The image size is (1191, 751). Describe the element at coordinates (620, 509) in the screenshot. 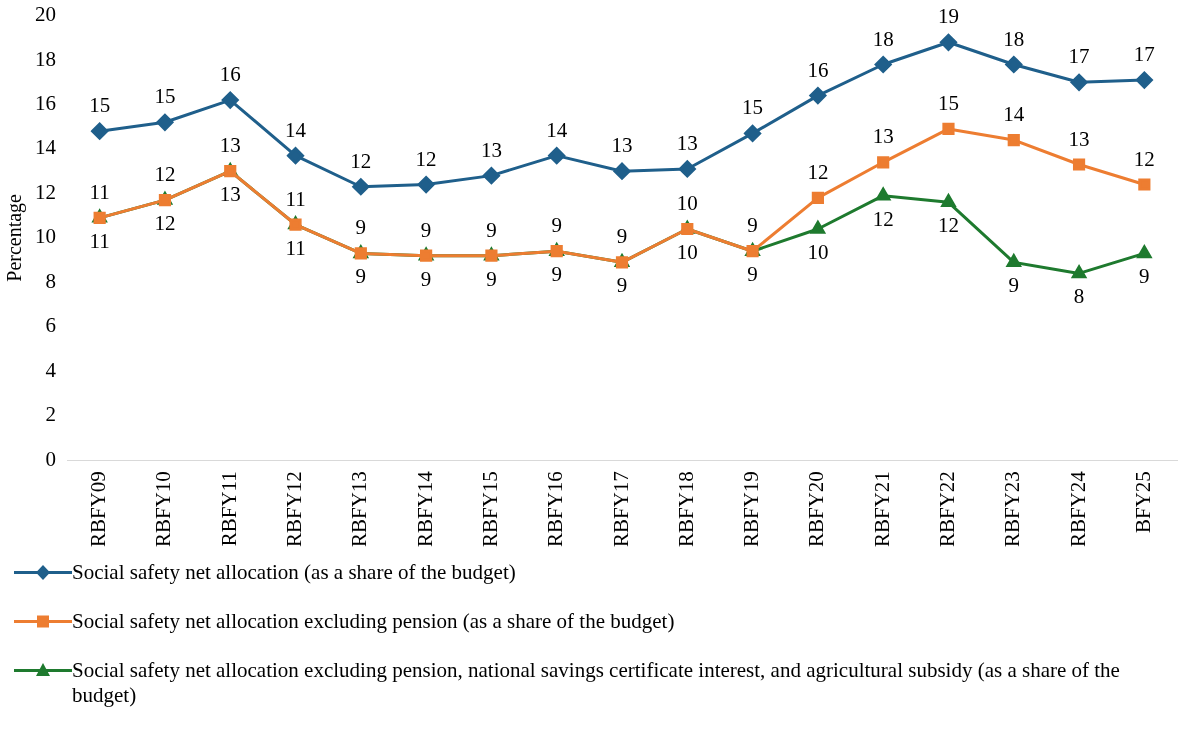

I see `x-tick-label: RBFY17` at that location.